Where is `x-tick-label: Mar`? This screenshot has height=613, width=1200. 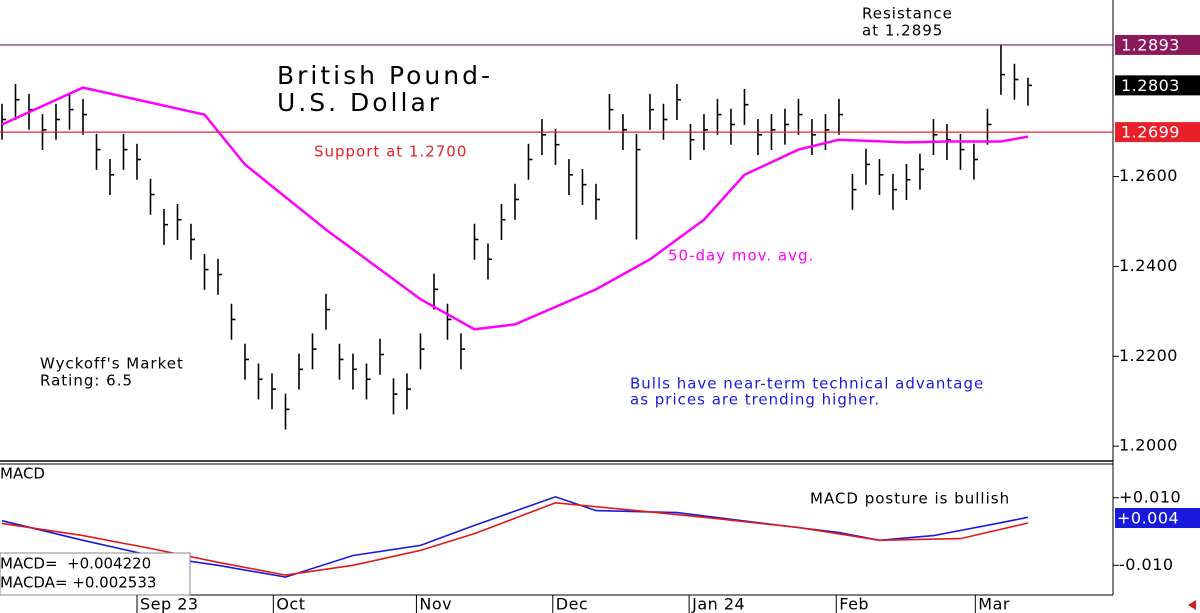
x-tick-label: Mar is located at coordinates (994, 604).